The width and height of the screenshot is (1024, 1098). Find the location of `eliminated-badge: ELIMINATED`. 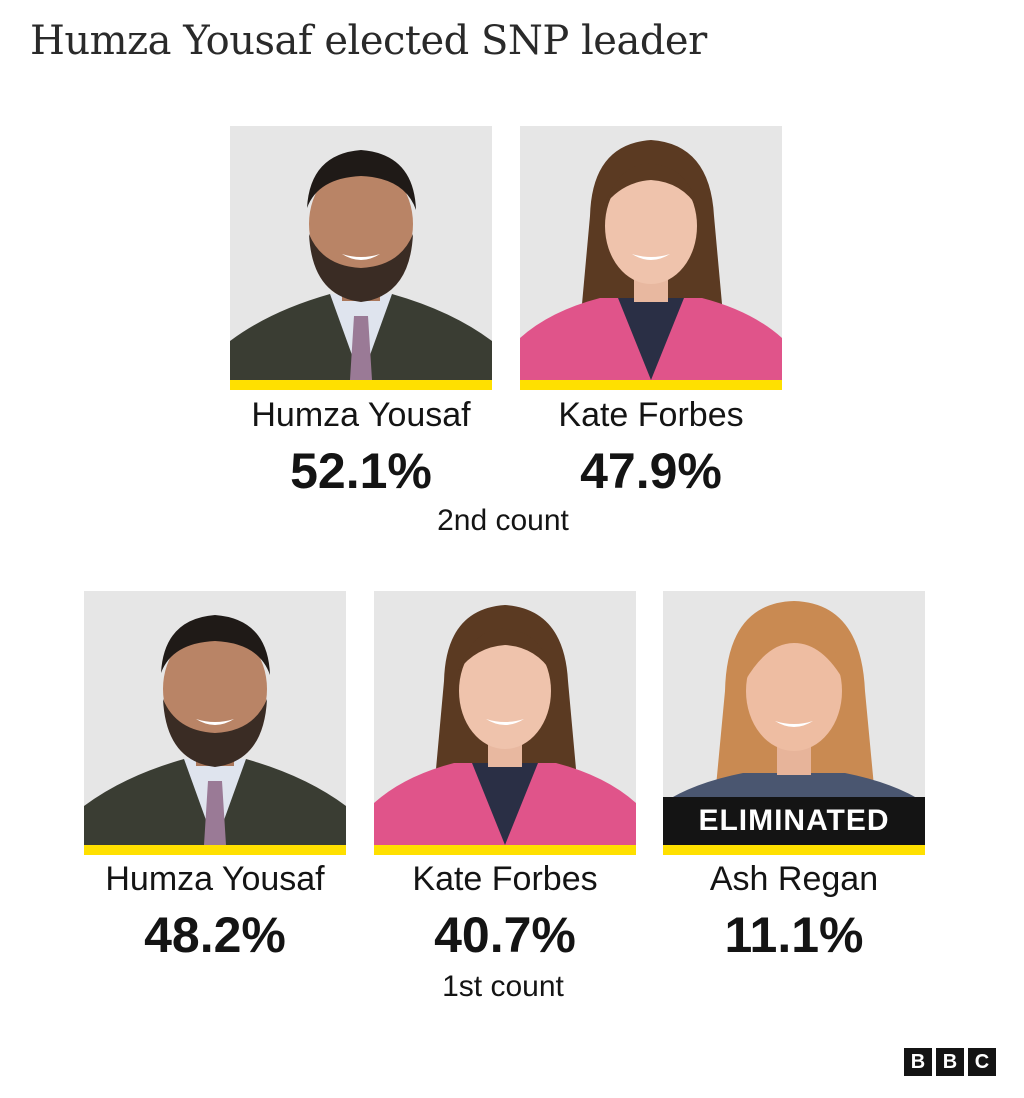

eliminated-badge: ELIMINATED is located at coordinates (794, 821).